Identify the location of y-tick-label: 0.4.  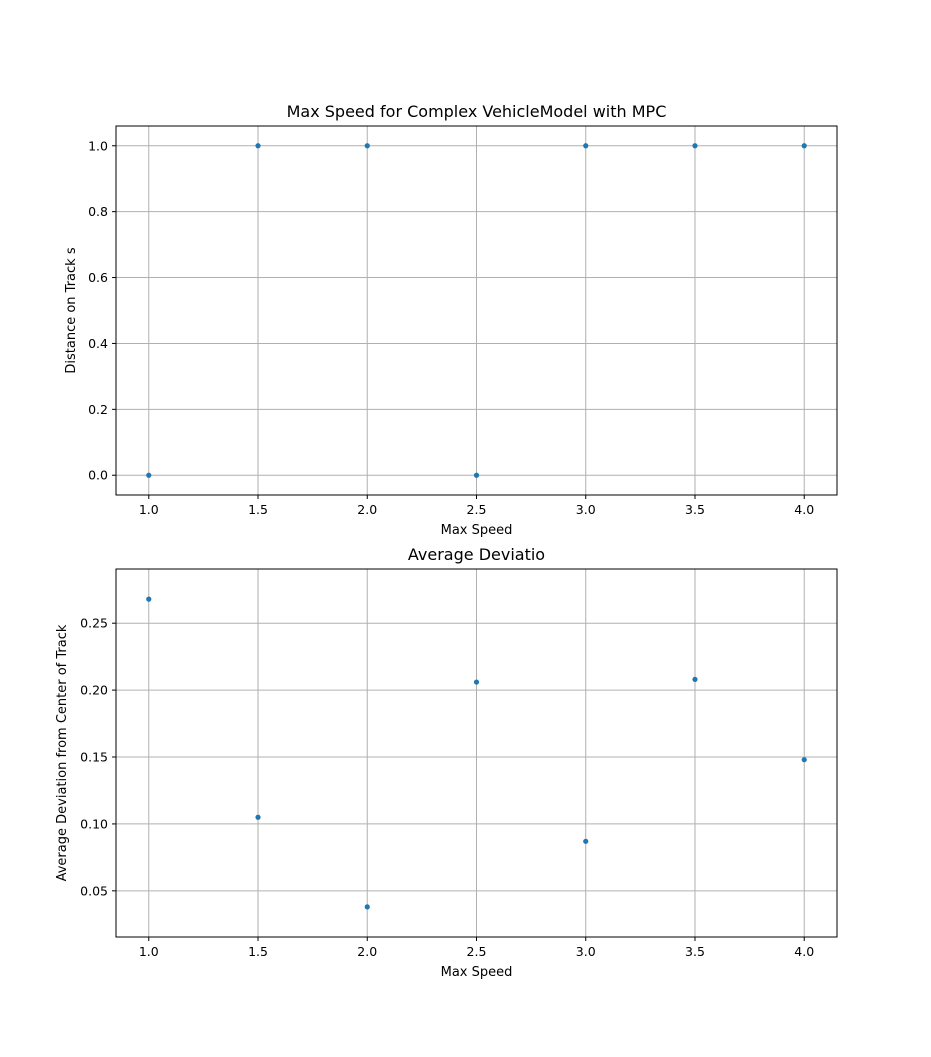
(98, 343).